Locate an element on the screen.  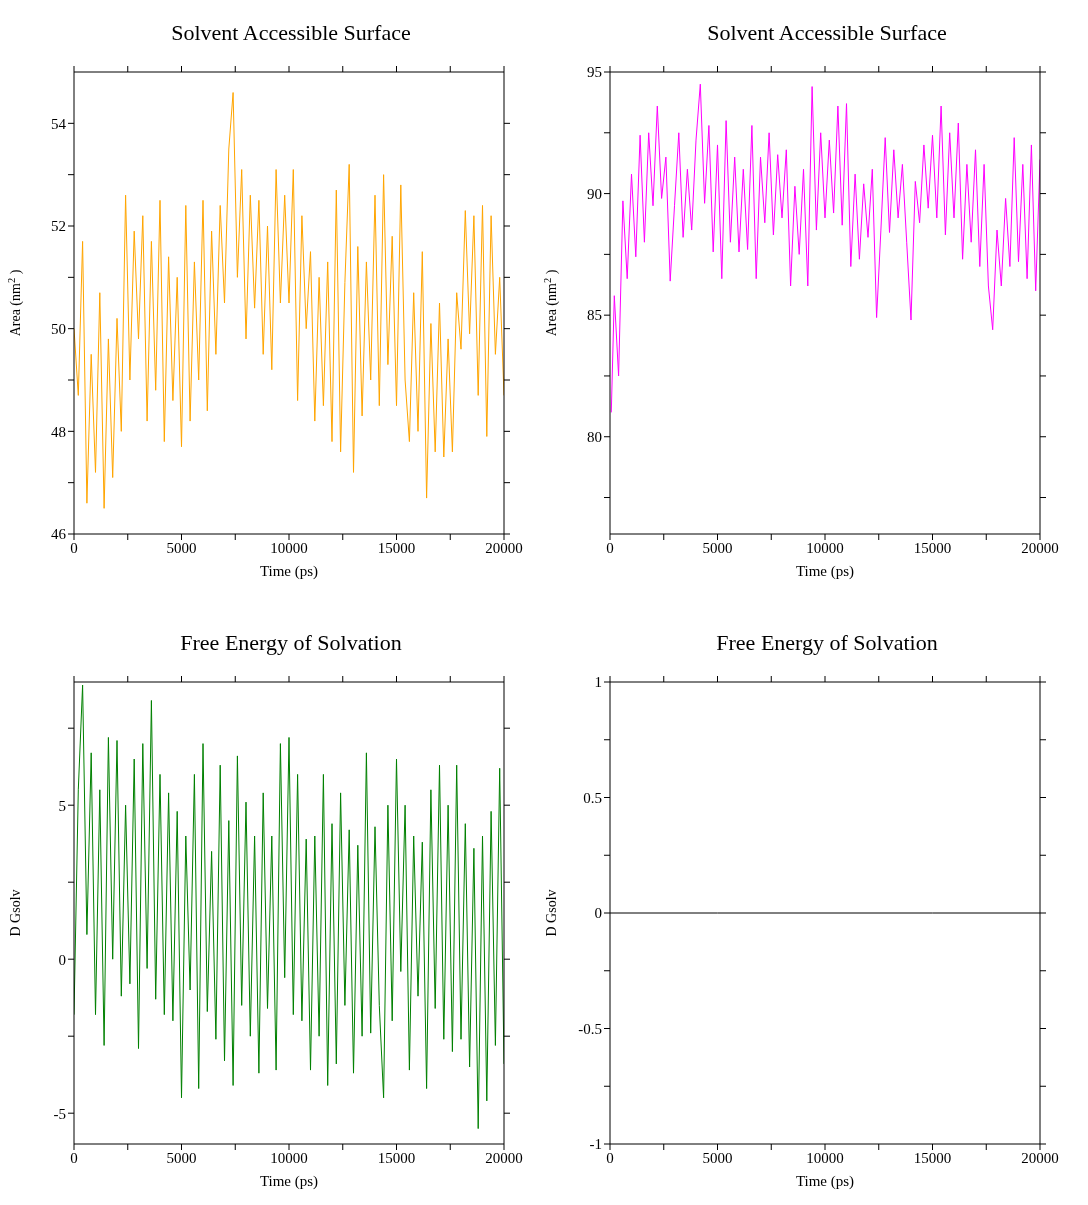
y-tick-label: 95 is located at coordinates (594, 72).